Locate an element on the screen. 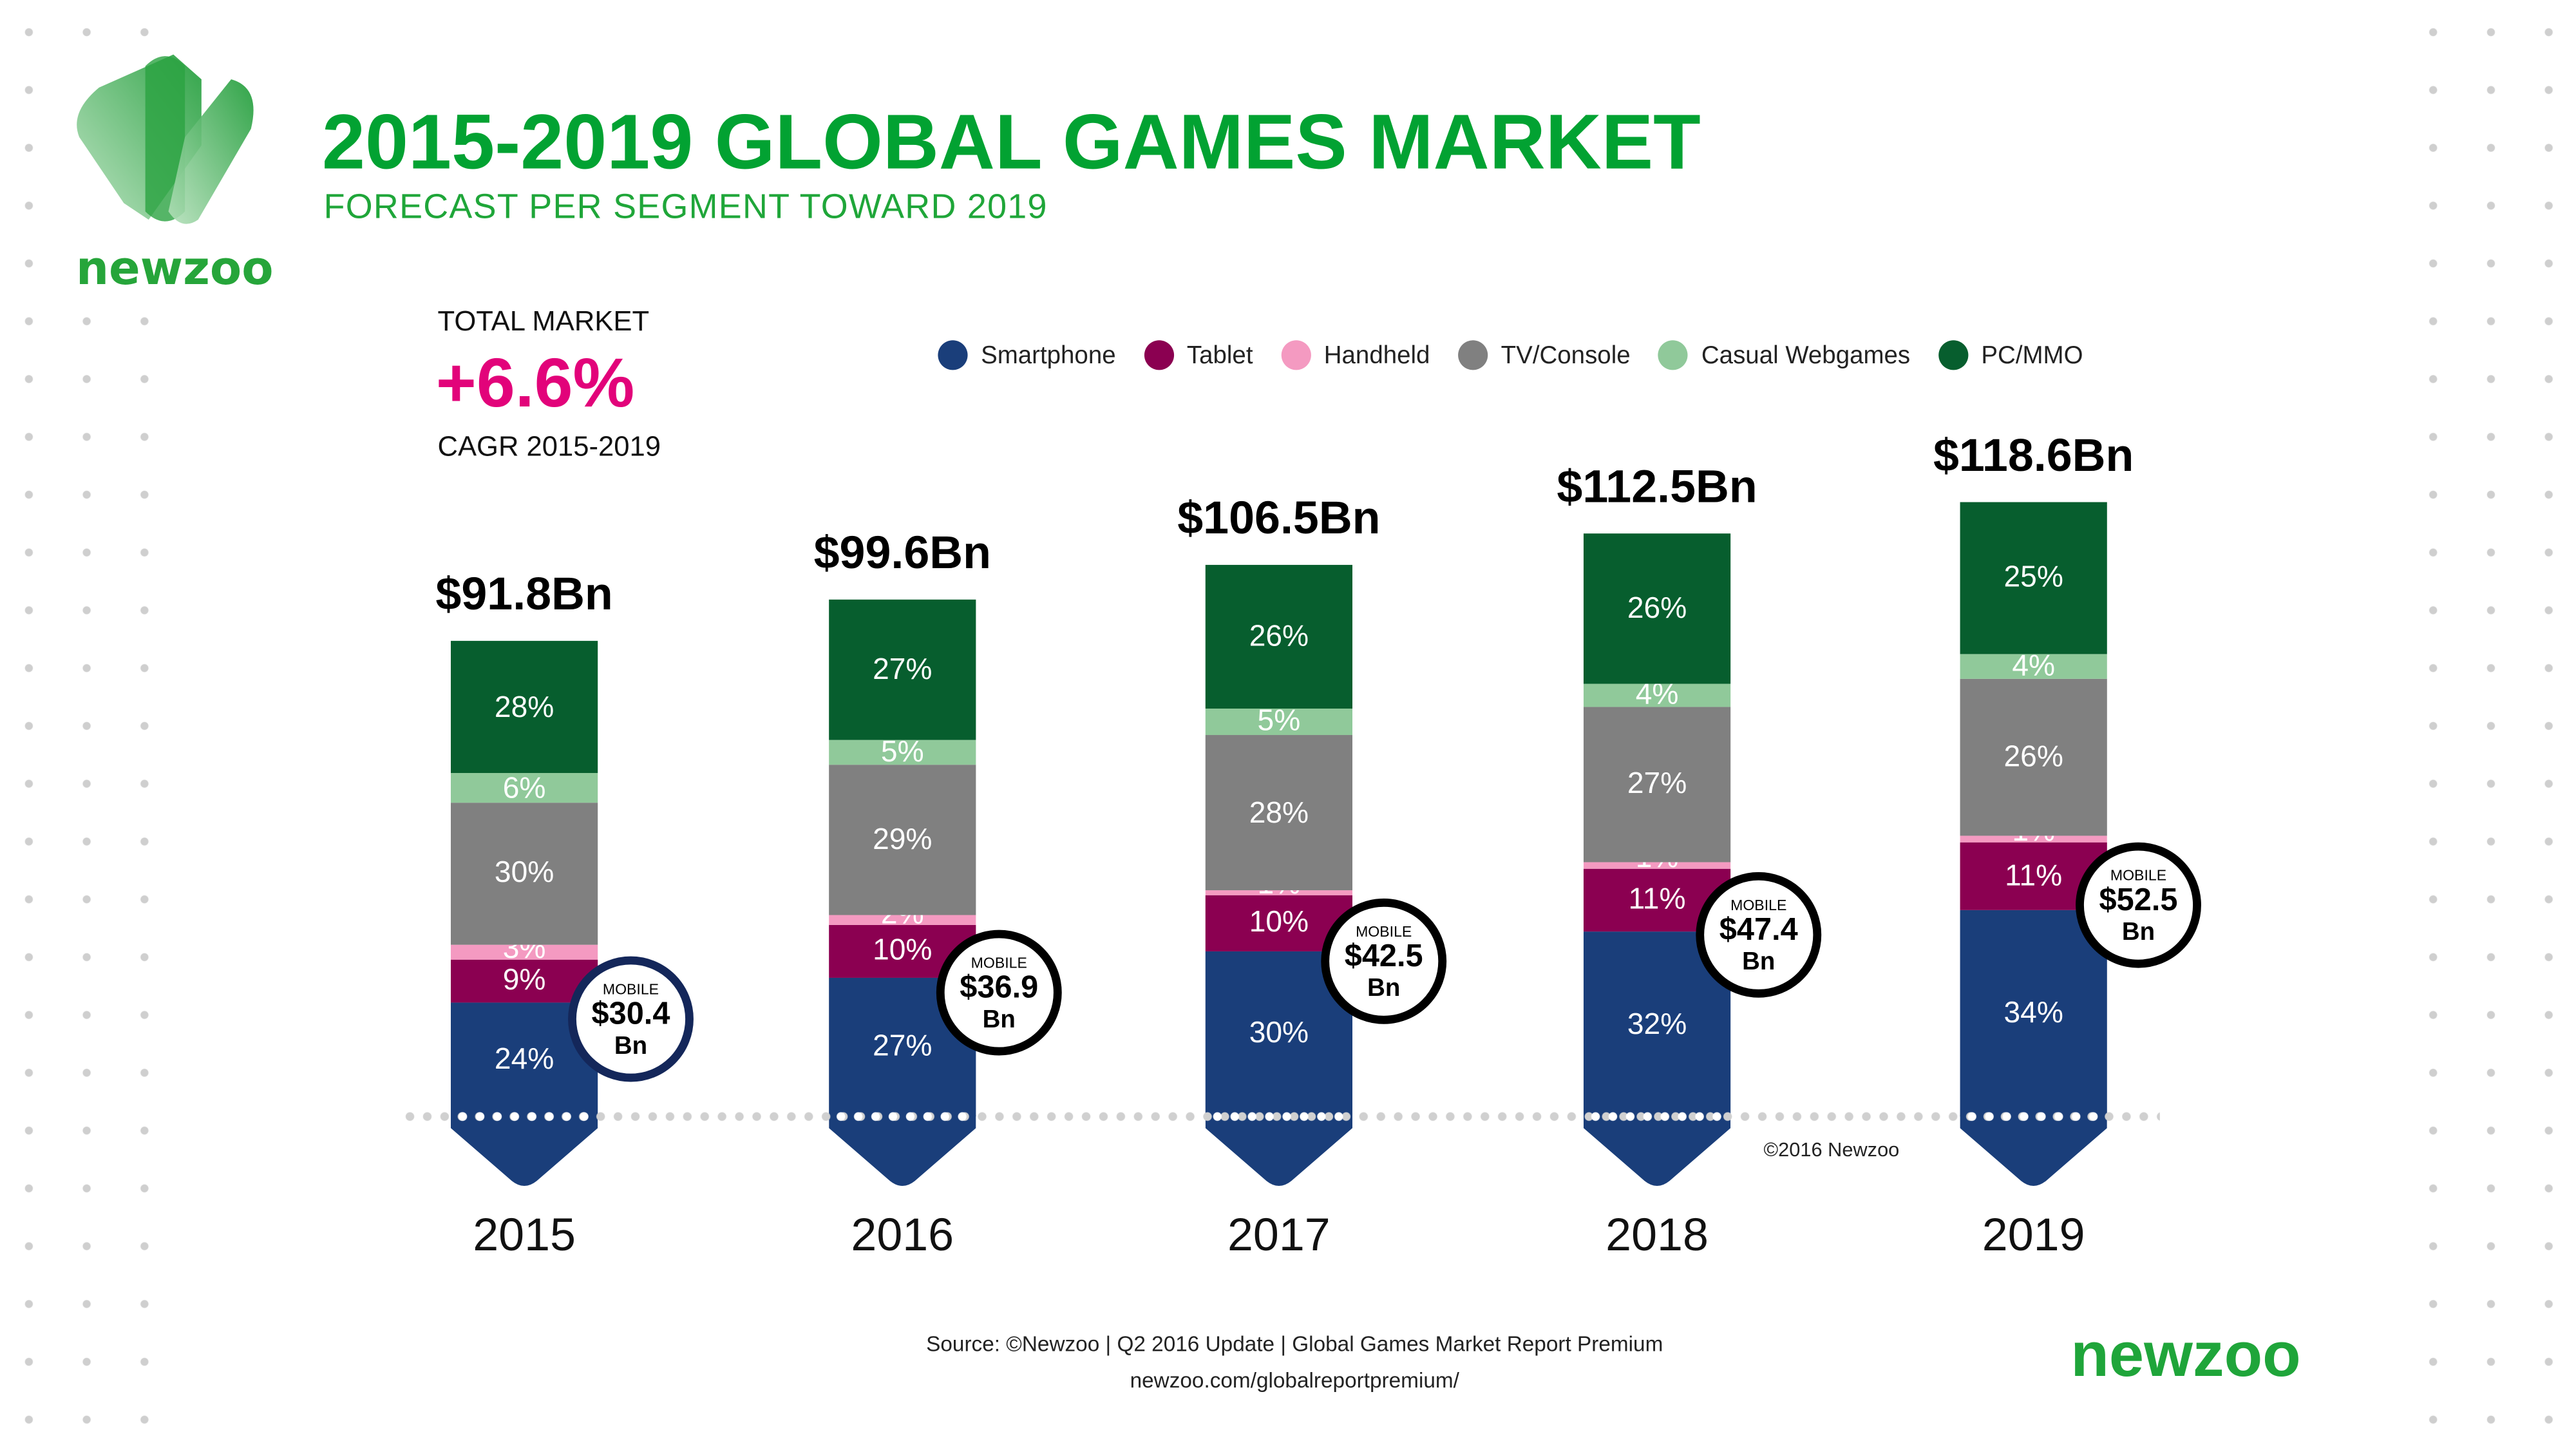 Image resolution: width=2576 pixels, height=1450 pixels. legend-label: TV/Console is located at coordinates (1566, 355).